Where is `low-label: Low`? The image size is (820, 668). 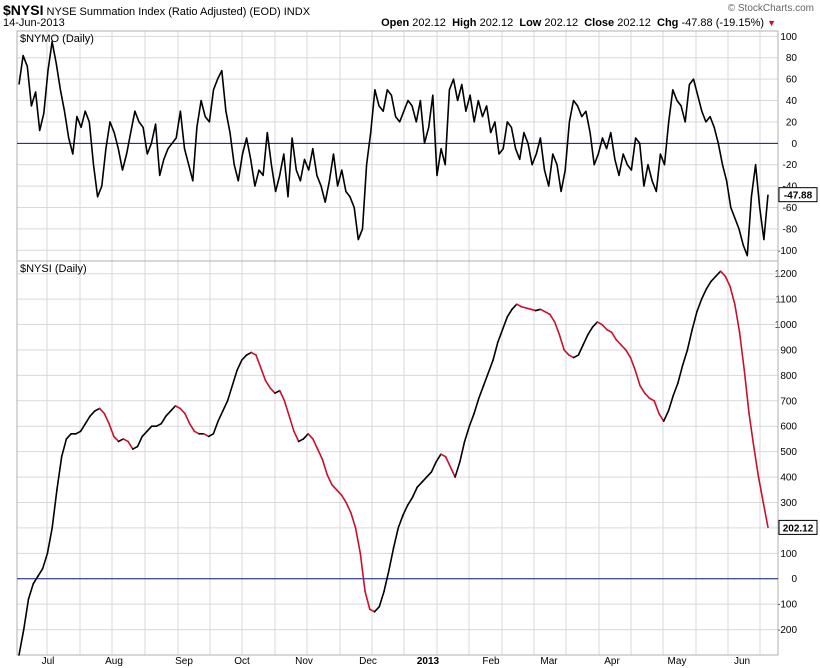
low-label: Low is located at coordinates (530, 23).